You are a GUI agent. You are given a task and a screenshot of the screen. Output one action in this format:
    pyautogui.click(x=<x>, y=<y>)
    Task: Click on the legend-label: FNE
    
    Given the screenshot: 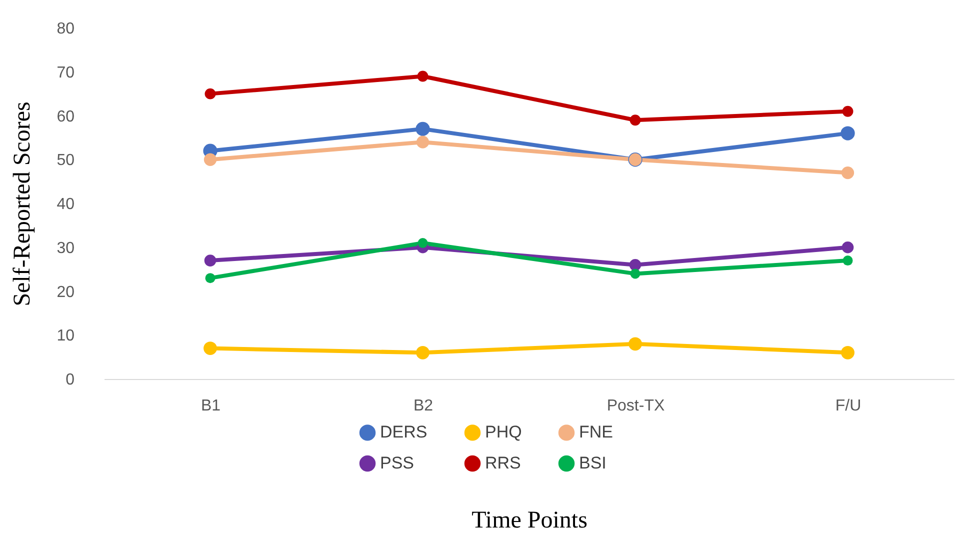 What is the action you would take?
    pyautogui.click(x=596, y=432)
    